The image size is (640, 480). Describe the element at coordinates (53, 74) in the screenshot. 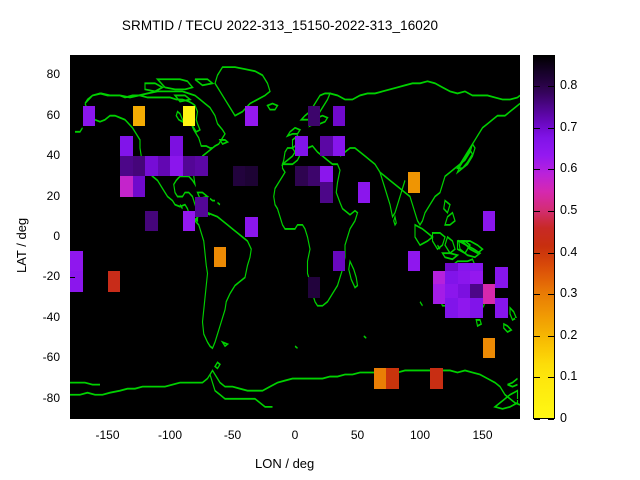

I see `y-tick-label: 80` at that location.